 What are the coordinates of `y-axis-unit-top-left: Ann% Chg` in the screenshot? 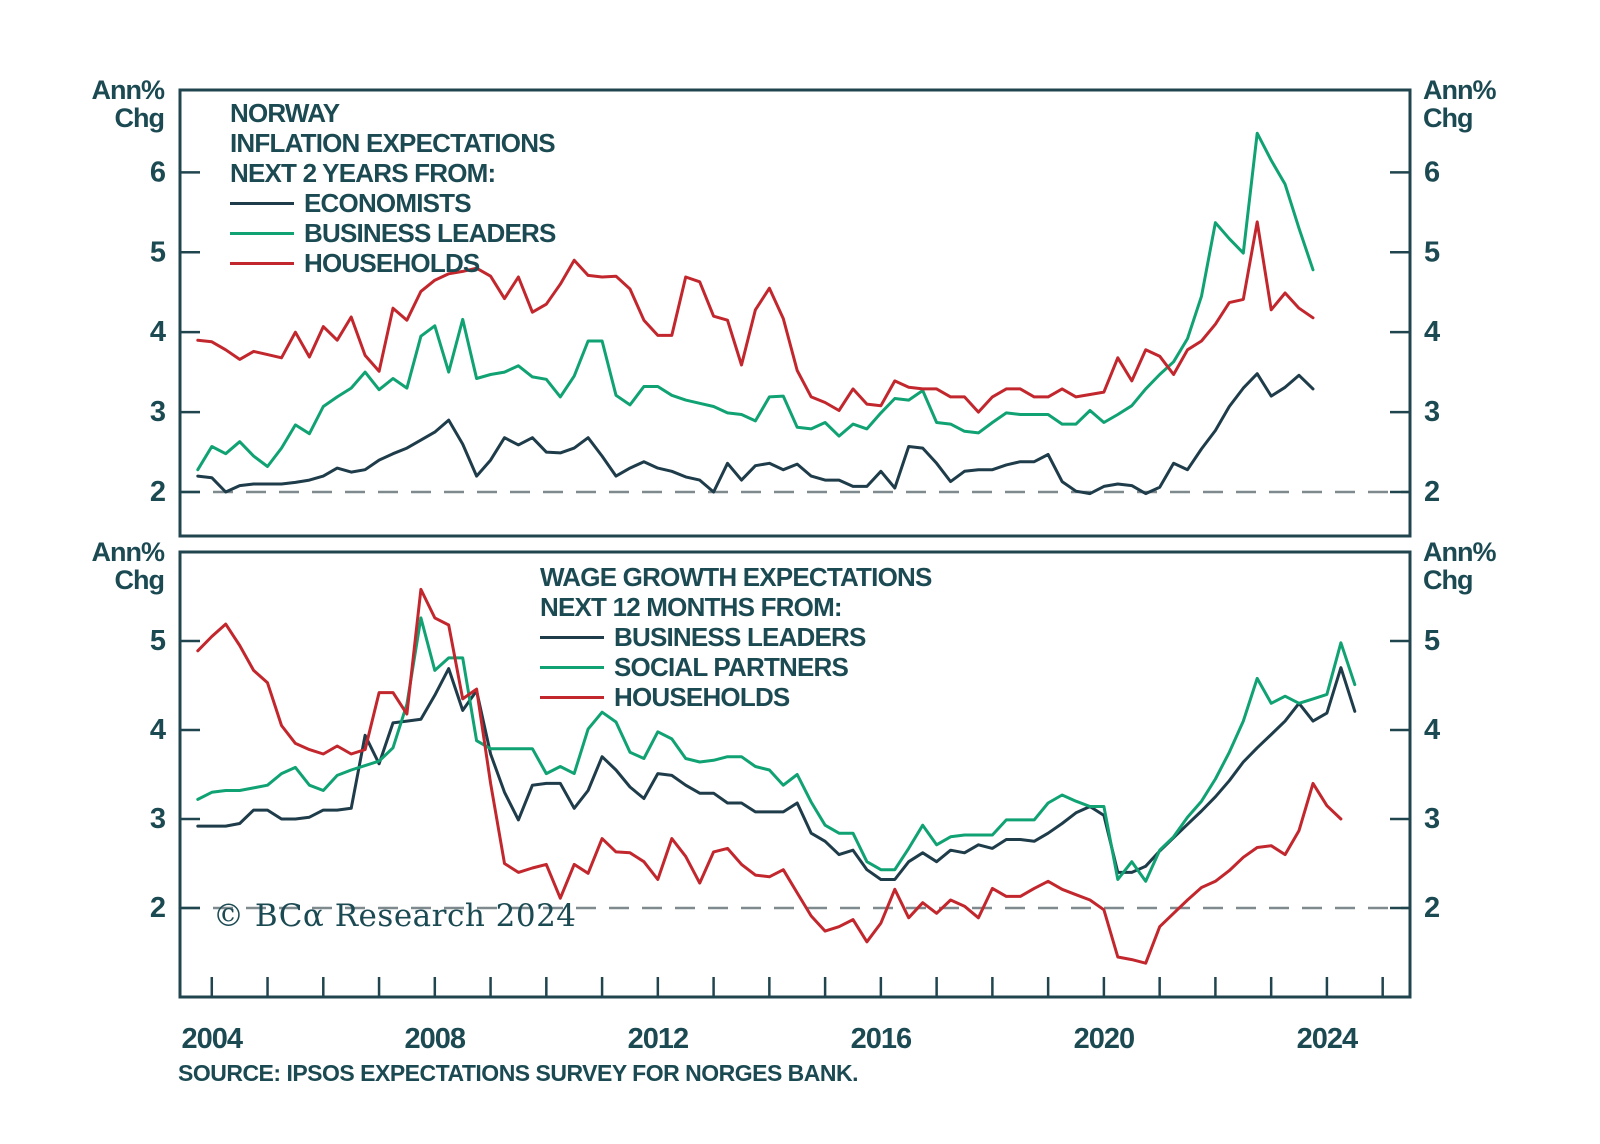 It's located at (128, 104).